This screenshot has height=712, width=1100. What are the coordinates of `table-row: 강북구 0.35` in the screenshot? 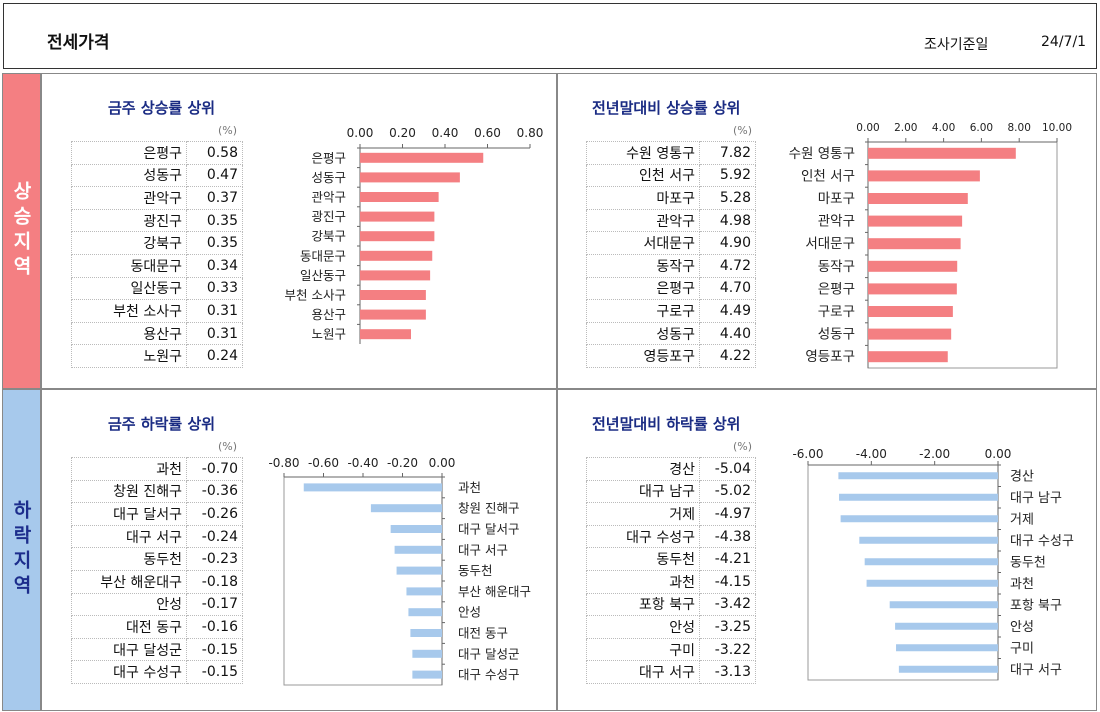 It's located at (157, 243).